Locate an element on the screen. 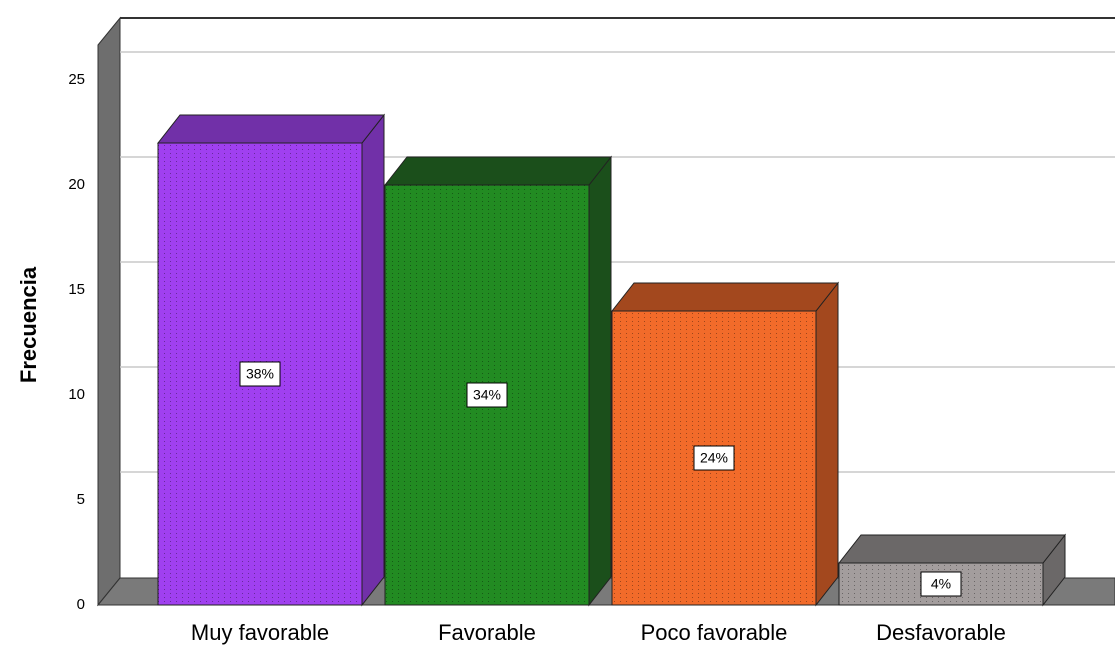 The height and width of the screenshot is (648, 1115). x-tick-label: Favorable is located at coordinates (487, 632).